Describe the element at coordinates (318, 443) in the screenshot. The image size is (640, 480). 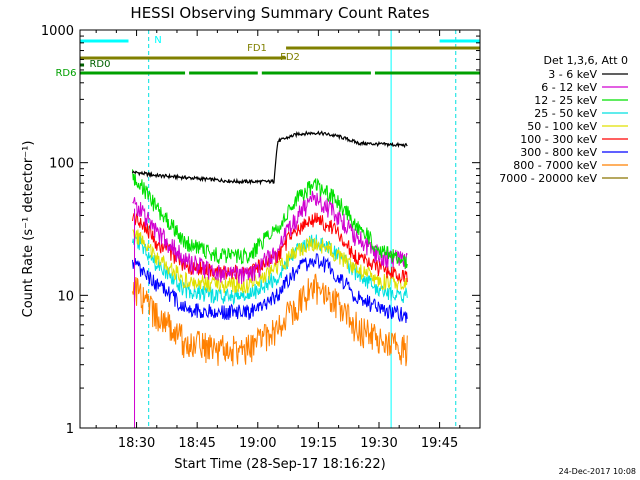
I see `x-tick-label-3: 19:15` at that location.